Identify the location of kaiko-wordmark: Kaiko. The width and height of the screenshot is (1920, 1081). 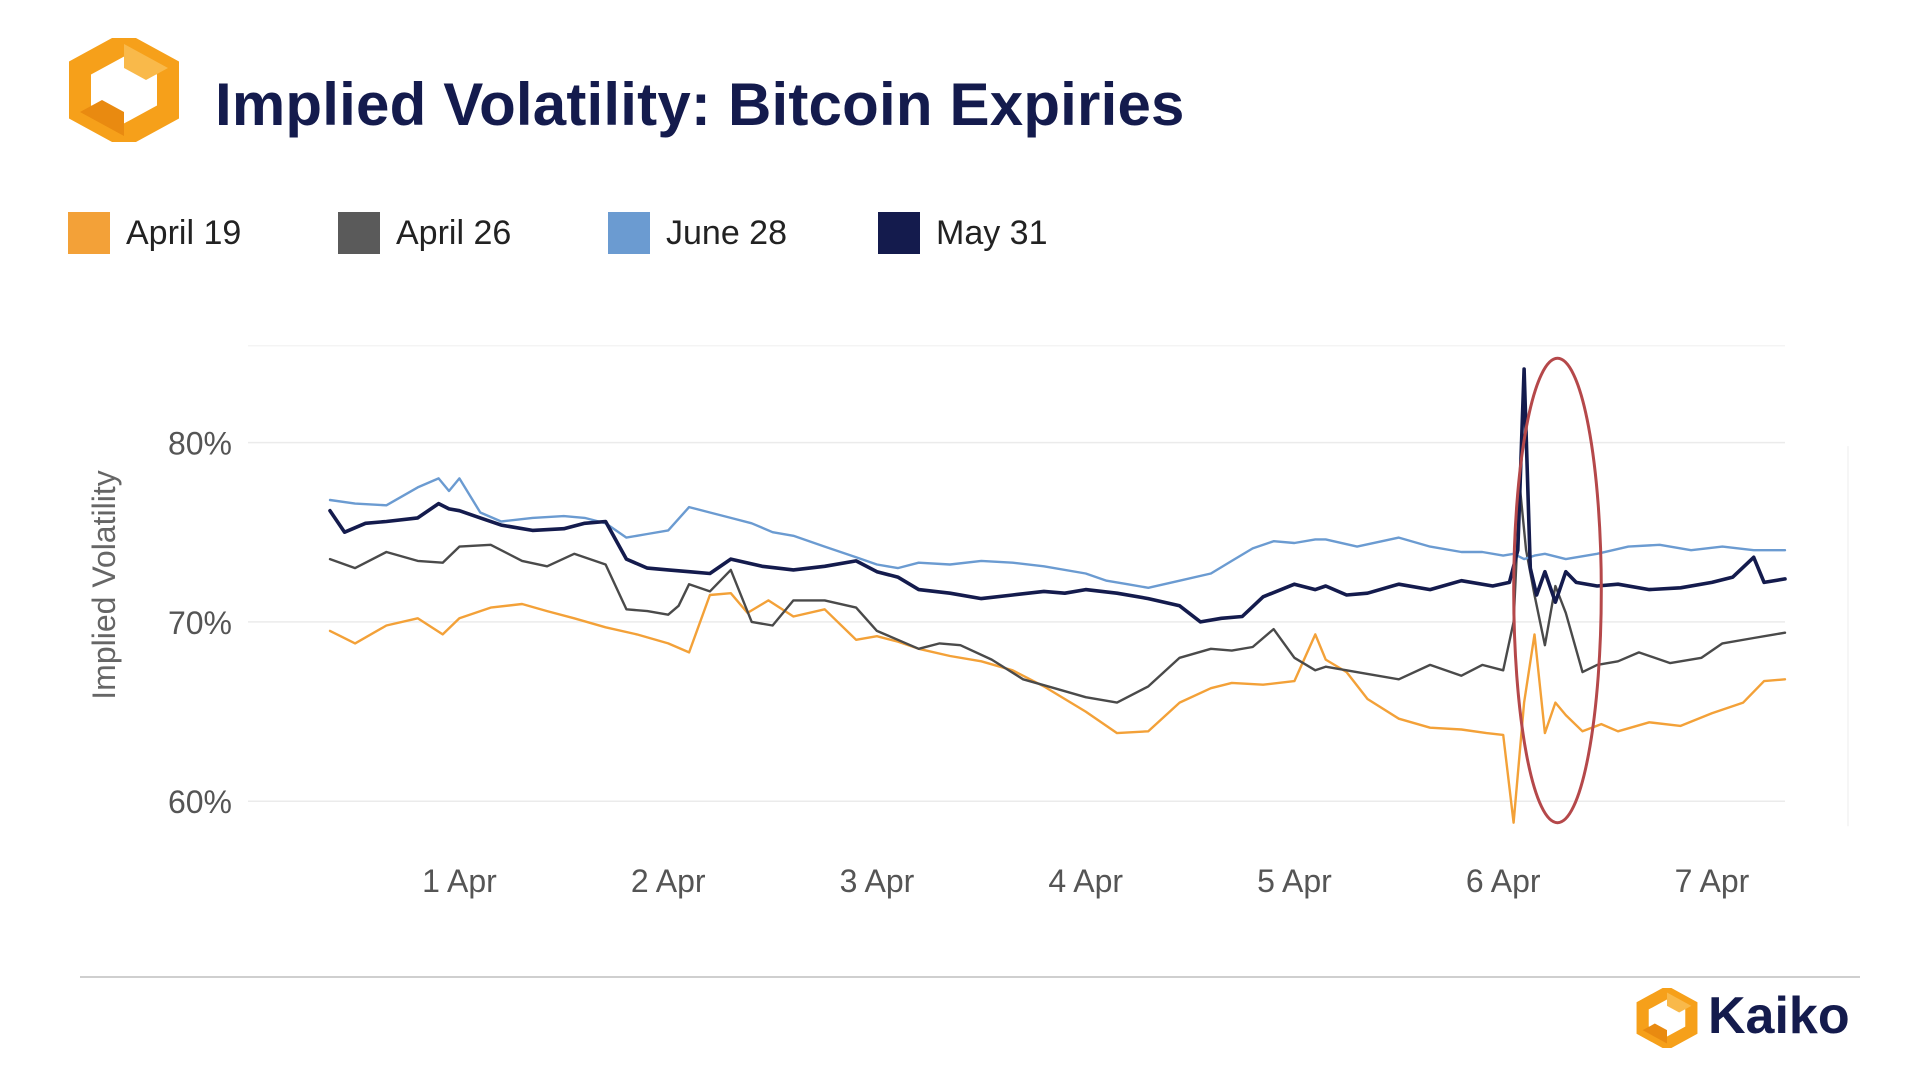
(1779, 1016).